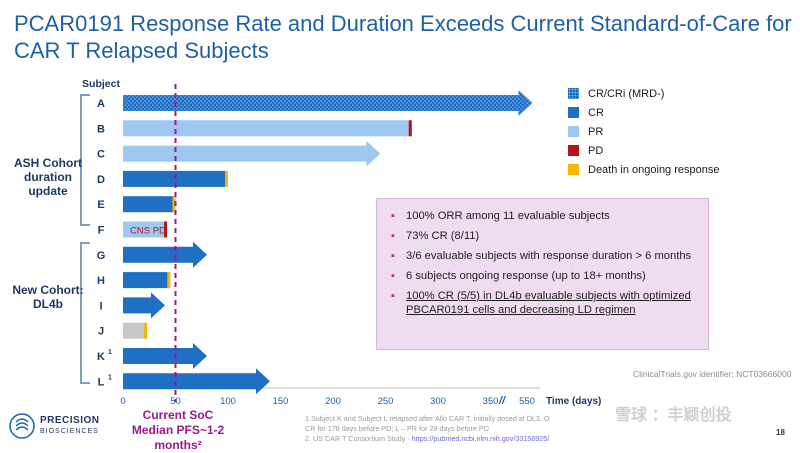 The image size is (800, 453). I want to click on x-tick-label: 150, so click(281, 401).